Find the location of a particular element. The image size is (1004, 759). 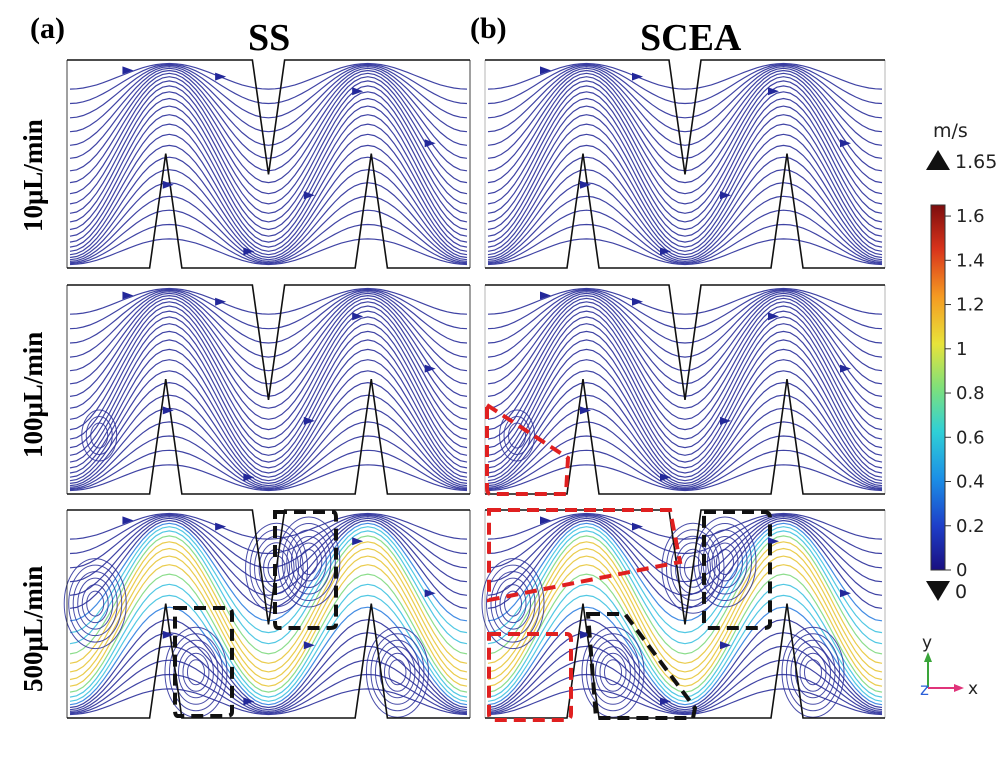

colorbar-max-label: 1.65 is located at coordinates (976, 162).